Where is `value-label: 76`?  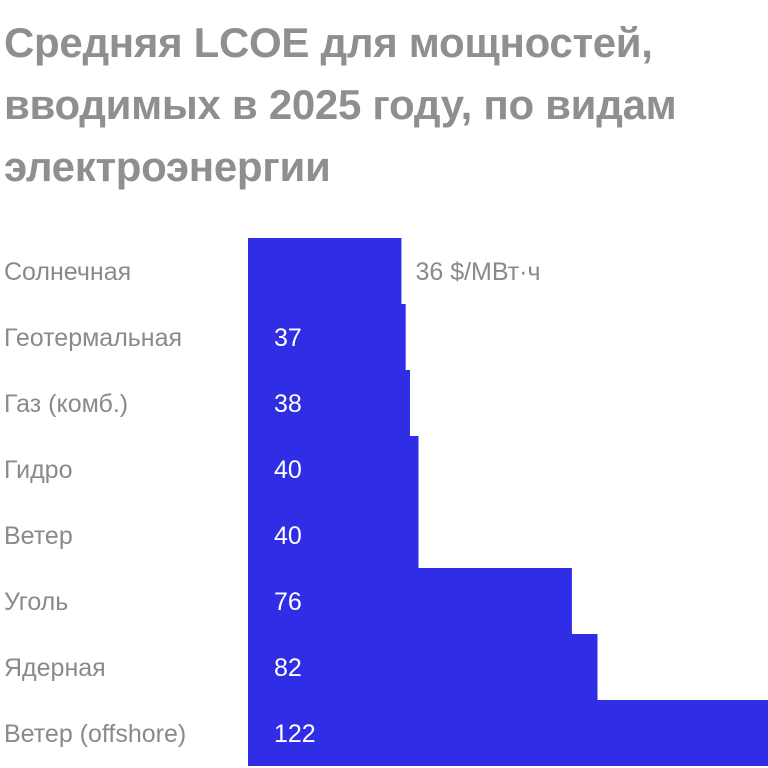
value-label: 76 is located at coordinates (288, 602).